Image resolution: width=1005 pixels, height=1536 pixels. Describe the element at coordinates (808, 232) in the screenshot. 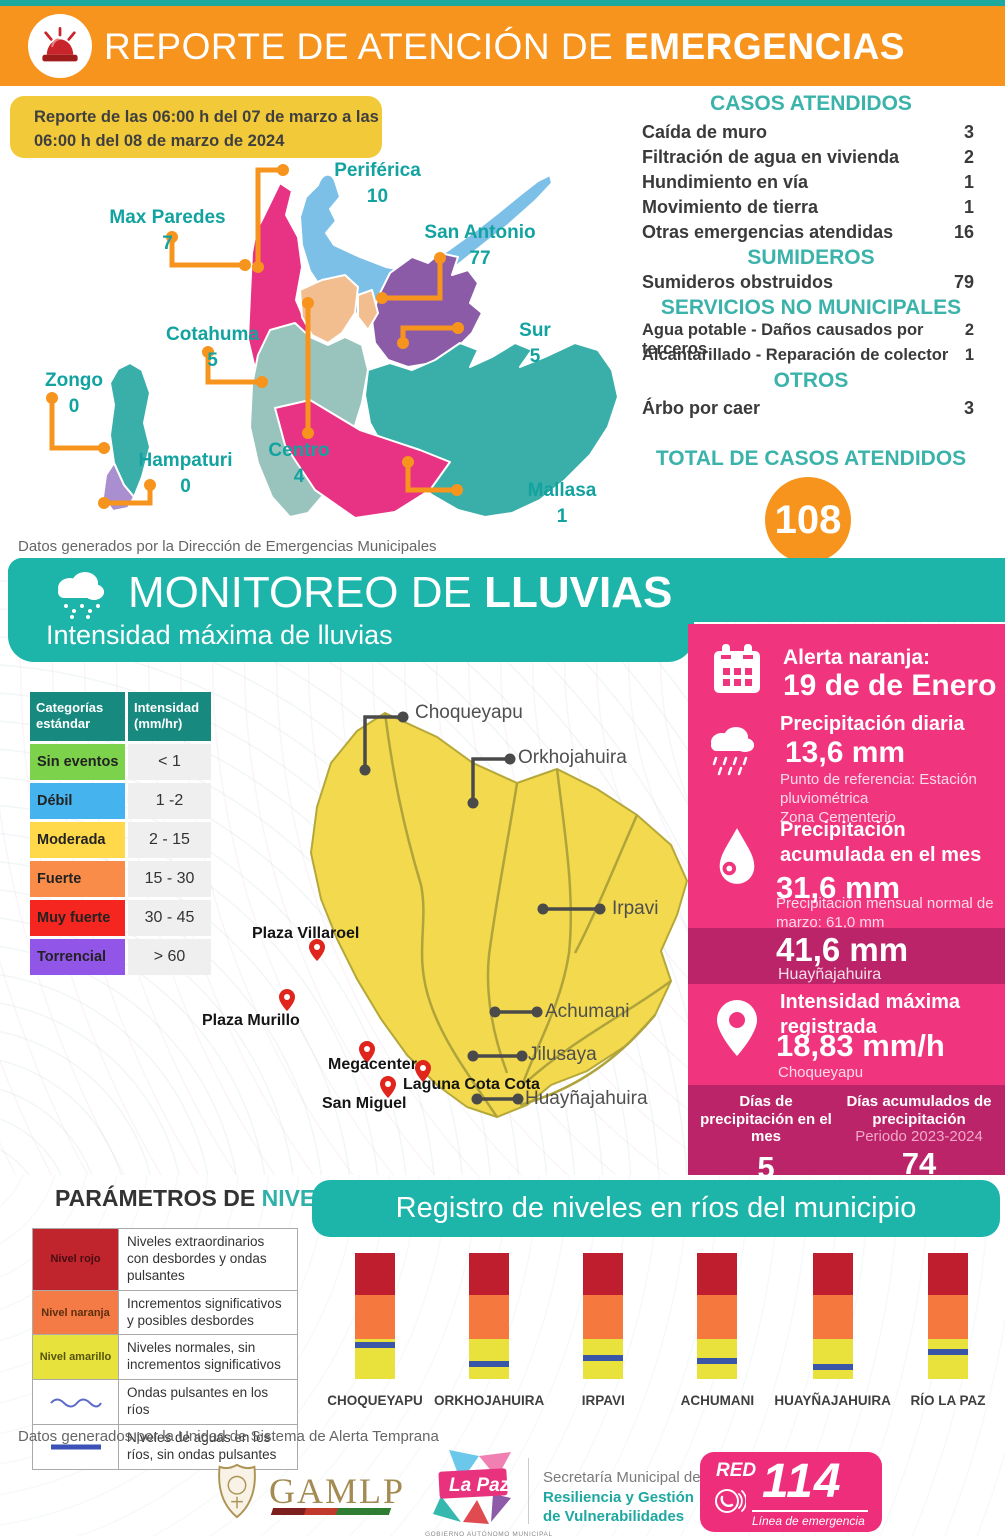

I see `case-row: Otras emergencias atendidas 16` at that location.